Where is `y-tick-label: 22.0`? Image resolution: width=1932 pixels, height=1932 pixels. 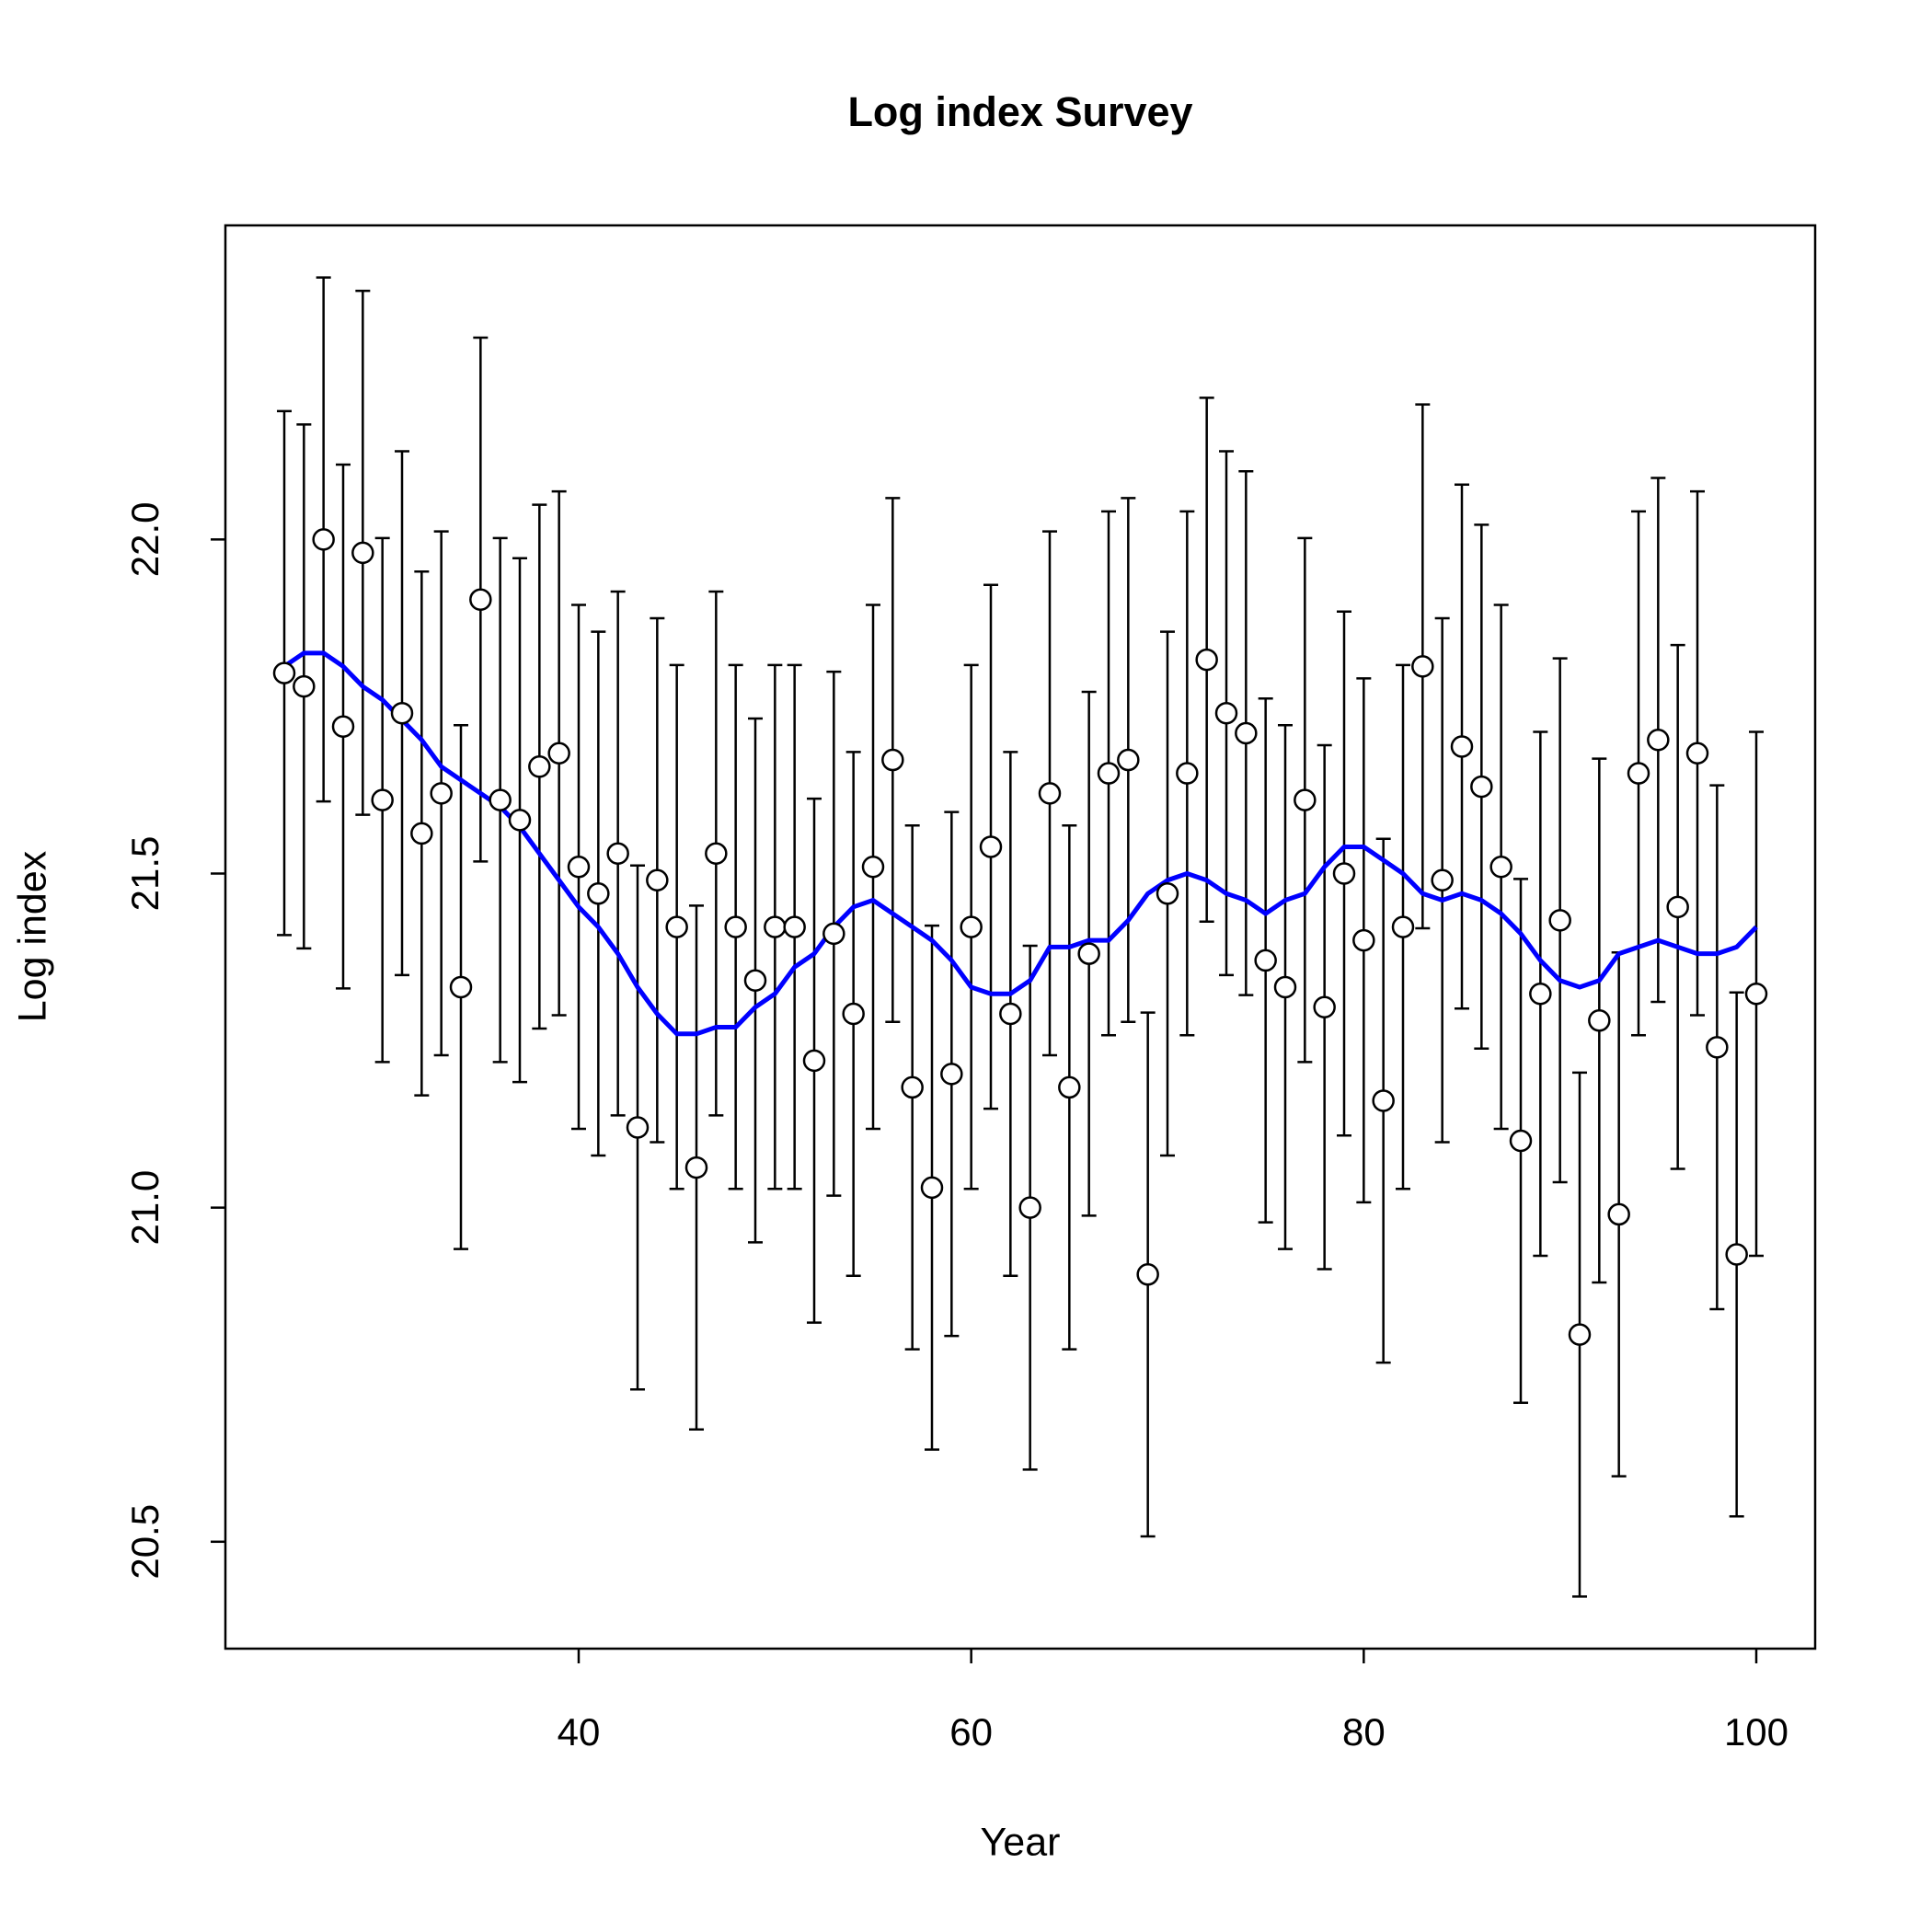 y-tick-label: 22.0 is located at coordinates (145, 539).